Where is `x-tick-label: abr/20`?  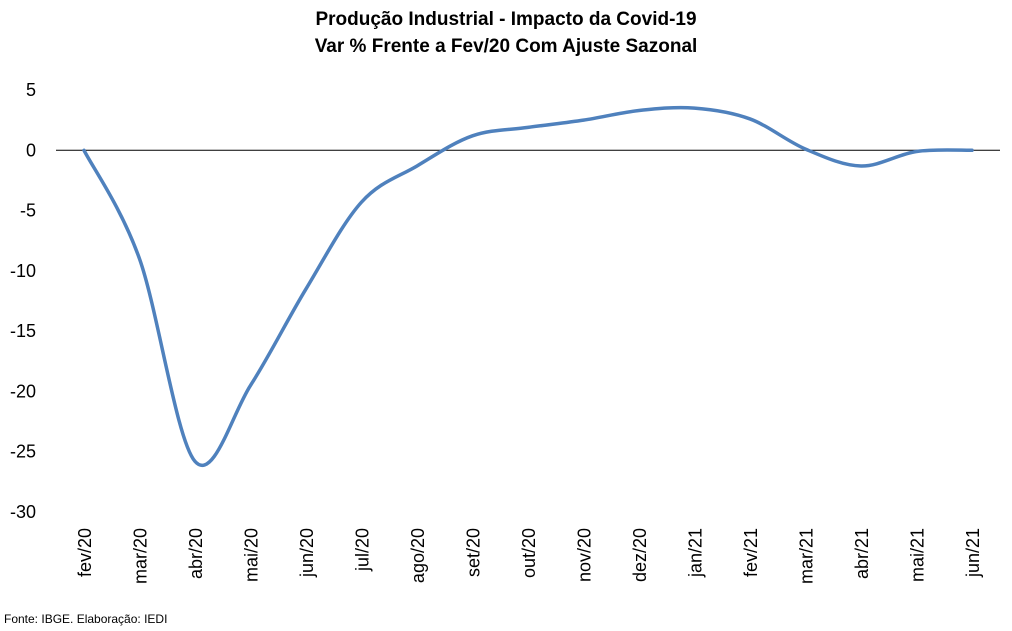
x-tick-label: abr/20 is located at coordinates (196, 553).